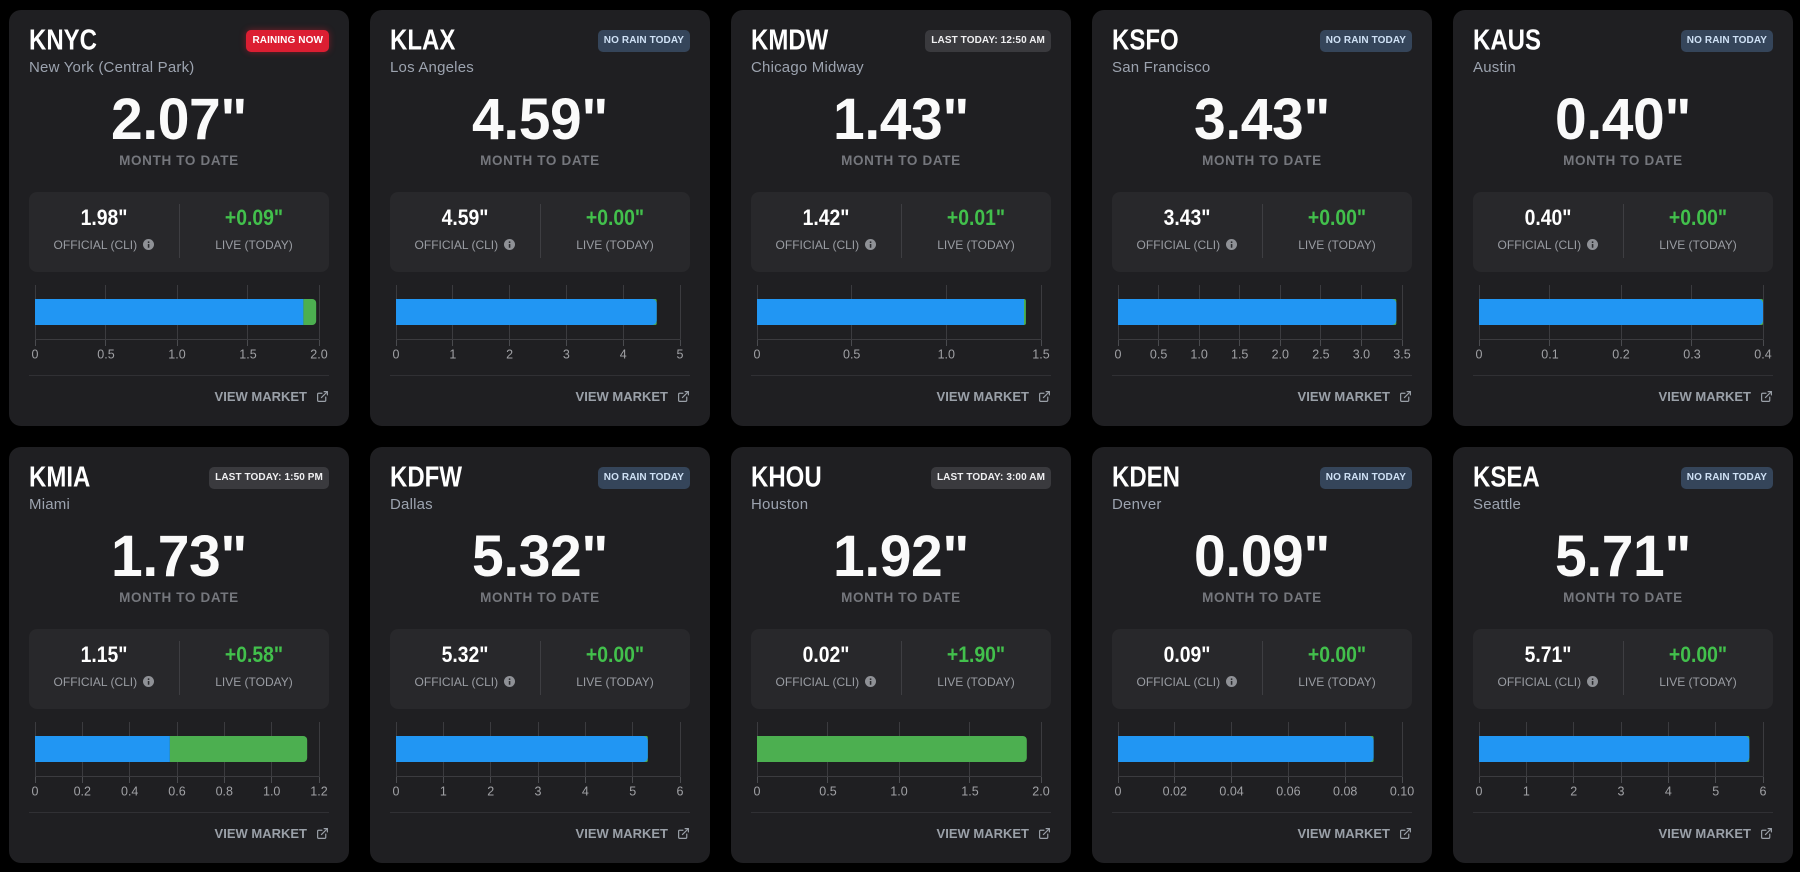 This screenshot has height=872, width=1800. What do you see at coordinates (318, 792) in the screenshot?
I see `svg-text: 1.2` at bounding box center [318, 792].